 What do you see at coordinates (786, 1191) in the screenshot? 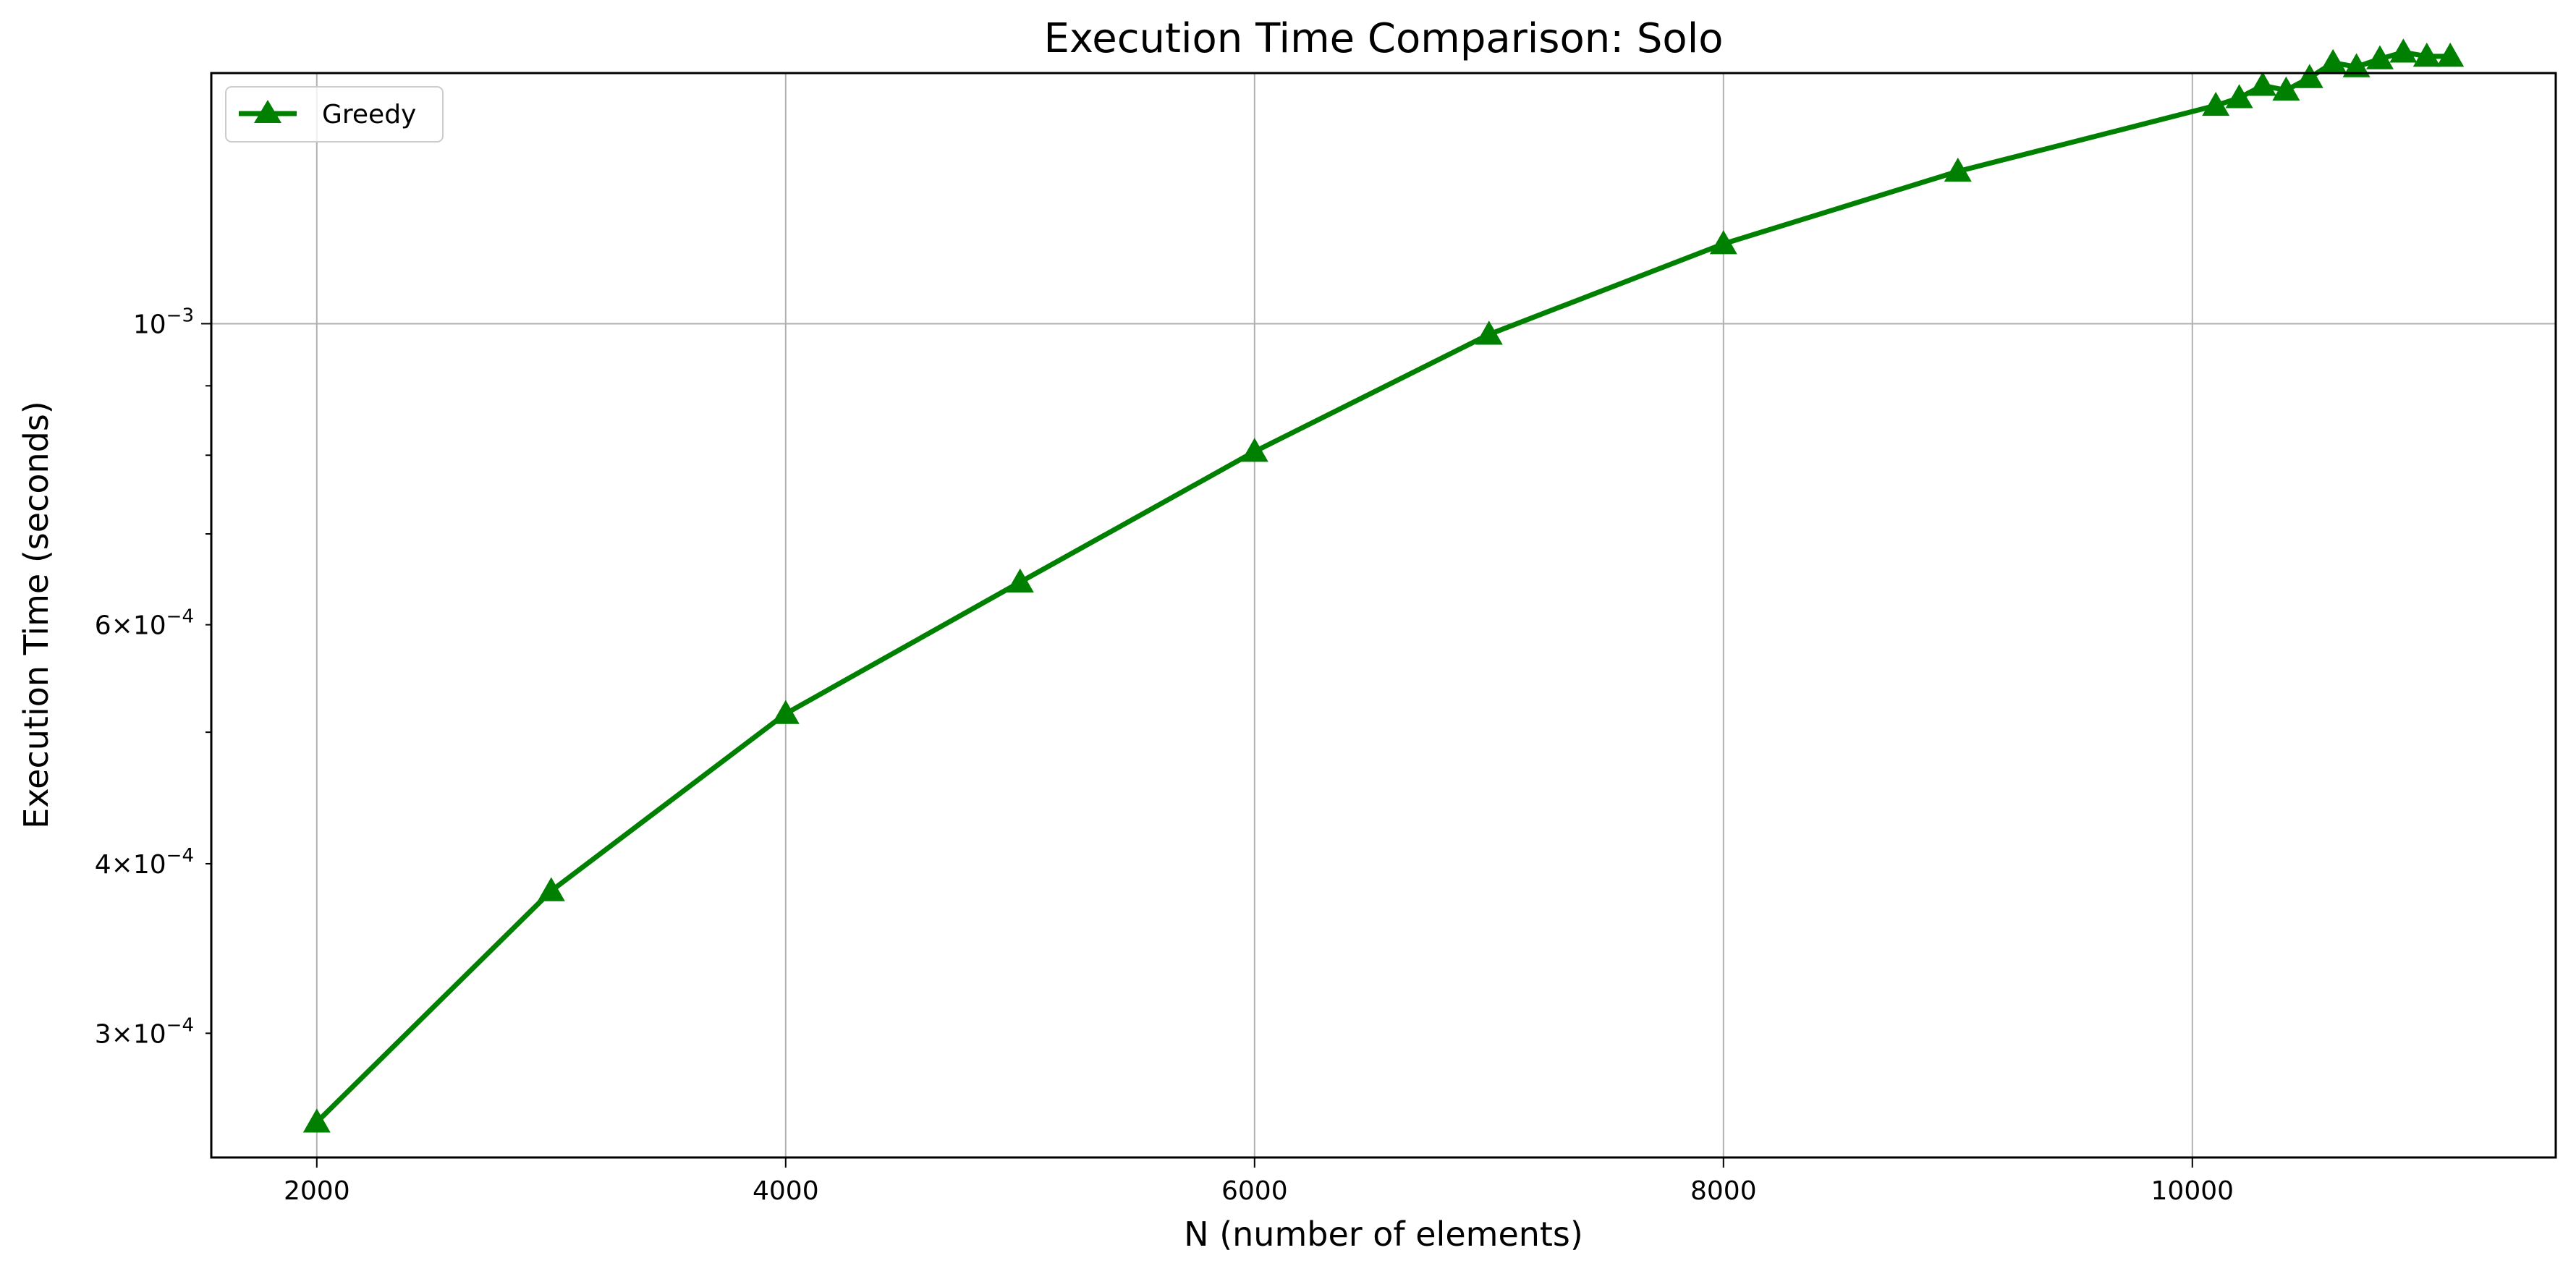
I see `x-tick-label: 4000` at bounding box center [786, 1191].